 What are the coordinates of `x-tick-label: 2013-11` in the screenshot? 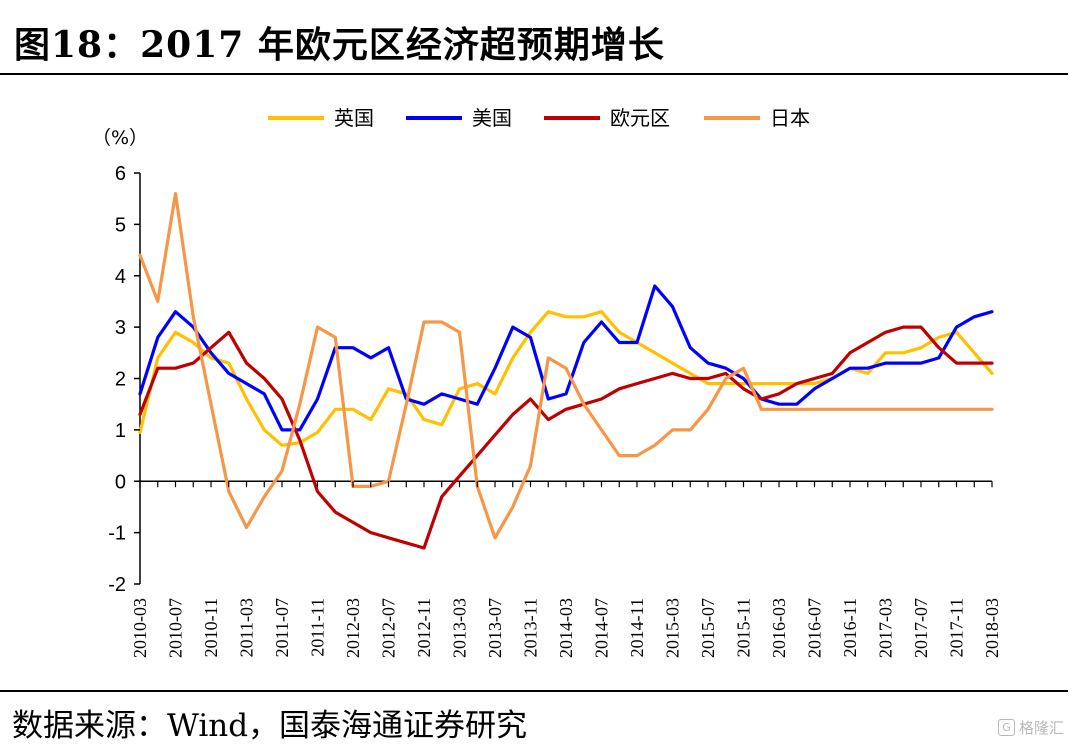 It's located at (531, 627).